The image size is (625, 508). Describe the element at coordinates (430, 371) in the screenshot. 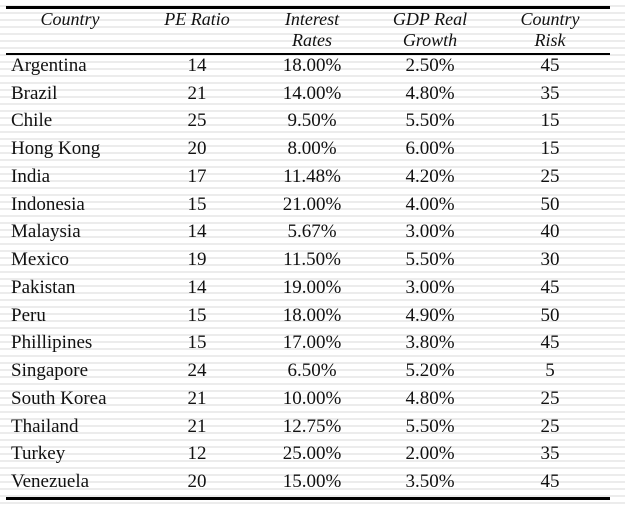

I see `value-cell: 5.20%` at that location.